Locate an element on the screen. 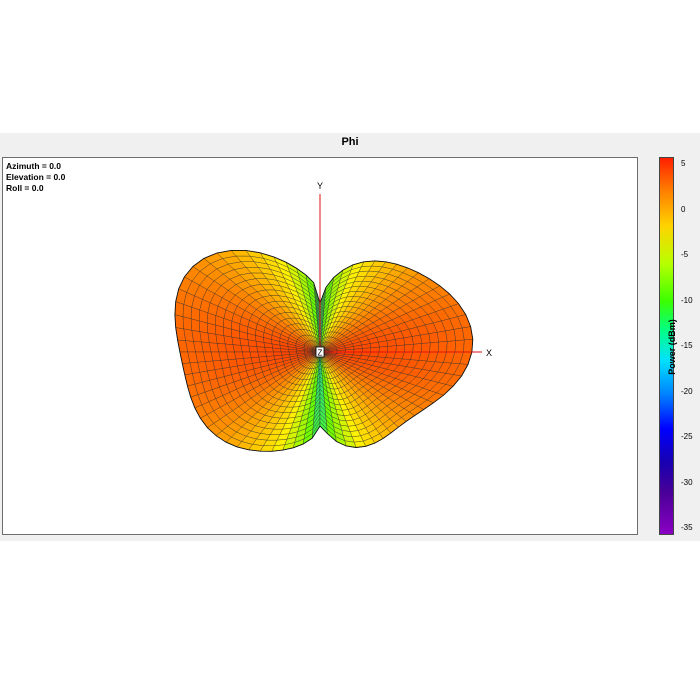 The image size is (700, 700). colorbar-tick: -5 is located at coordinates (685, 254).